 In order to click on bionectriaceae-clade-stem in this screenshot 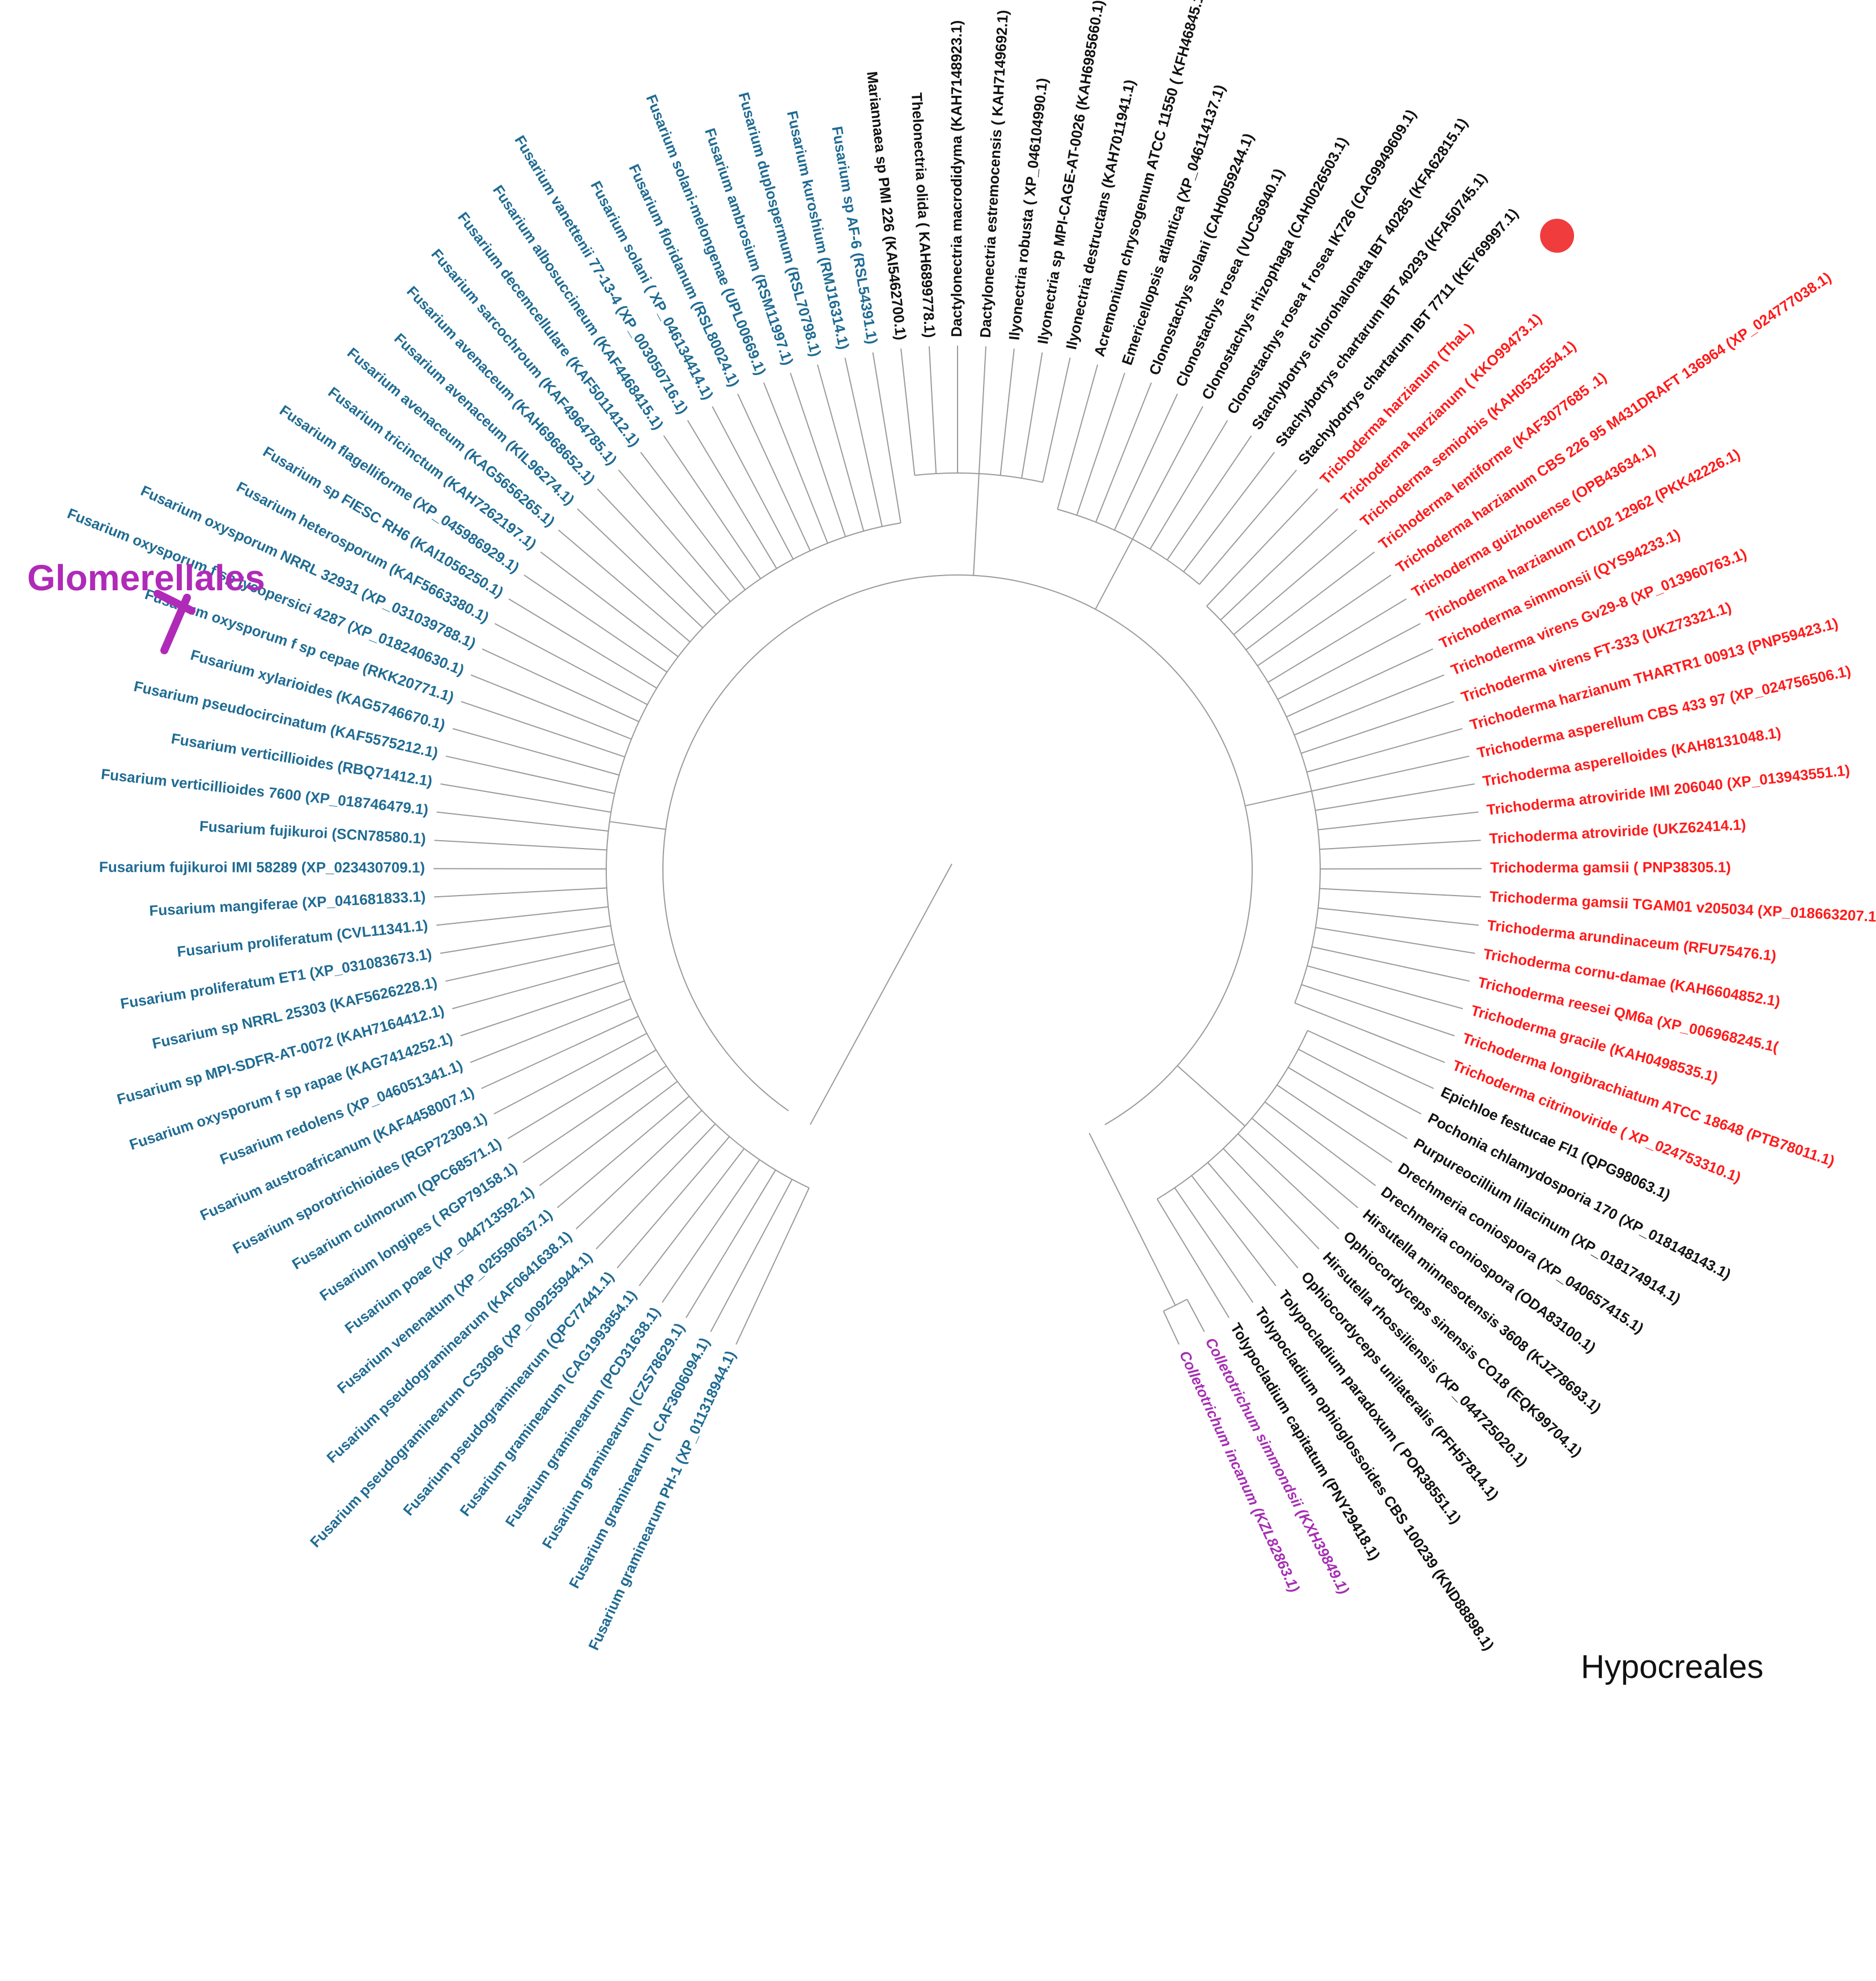, I will do `click(1114, 574)`.